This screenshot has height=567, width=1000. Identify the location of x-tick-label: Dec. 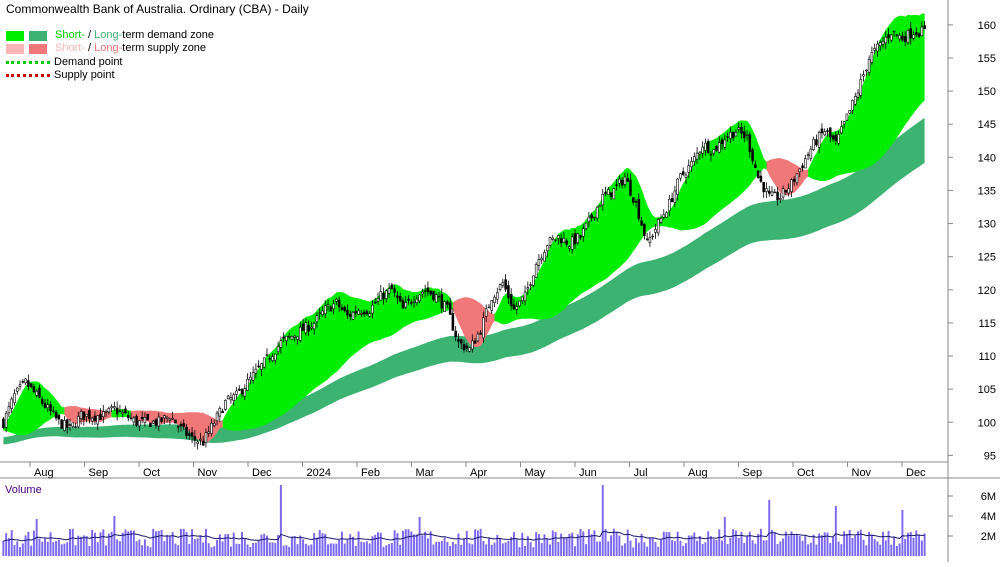
(916, 473).